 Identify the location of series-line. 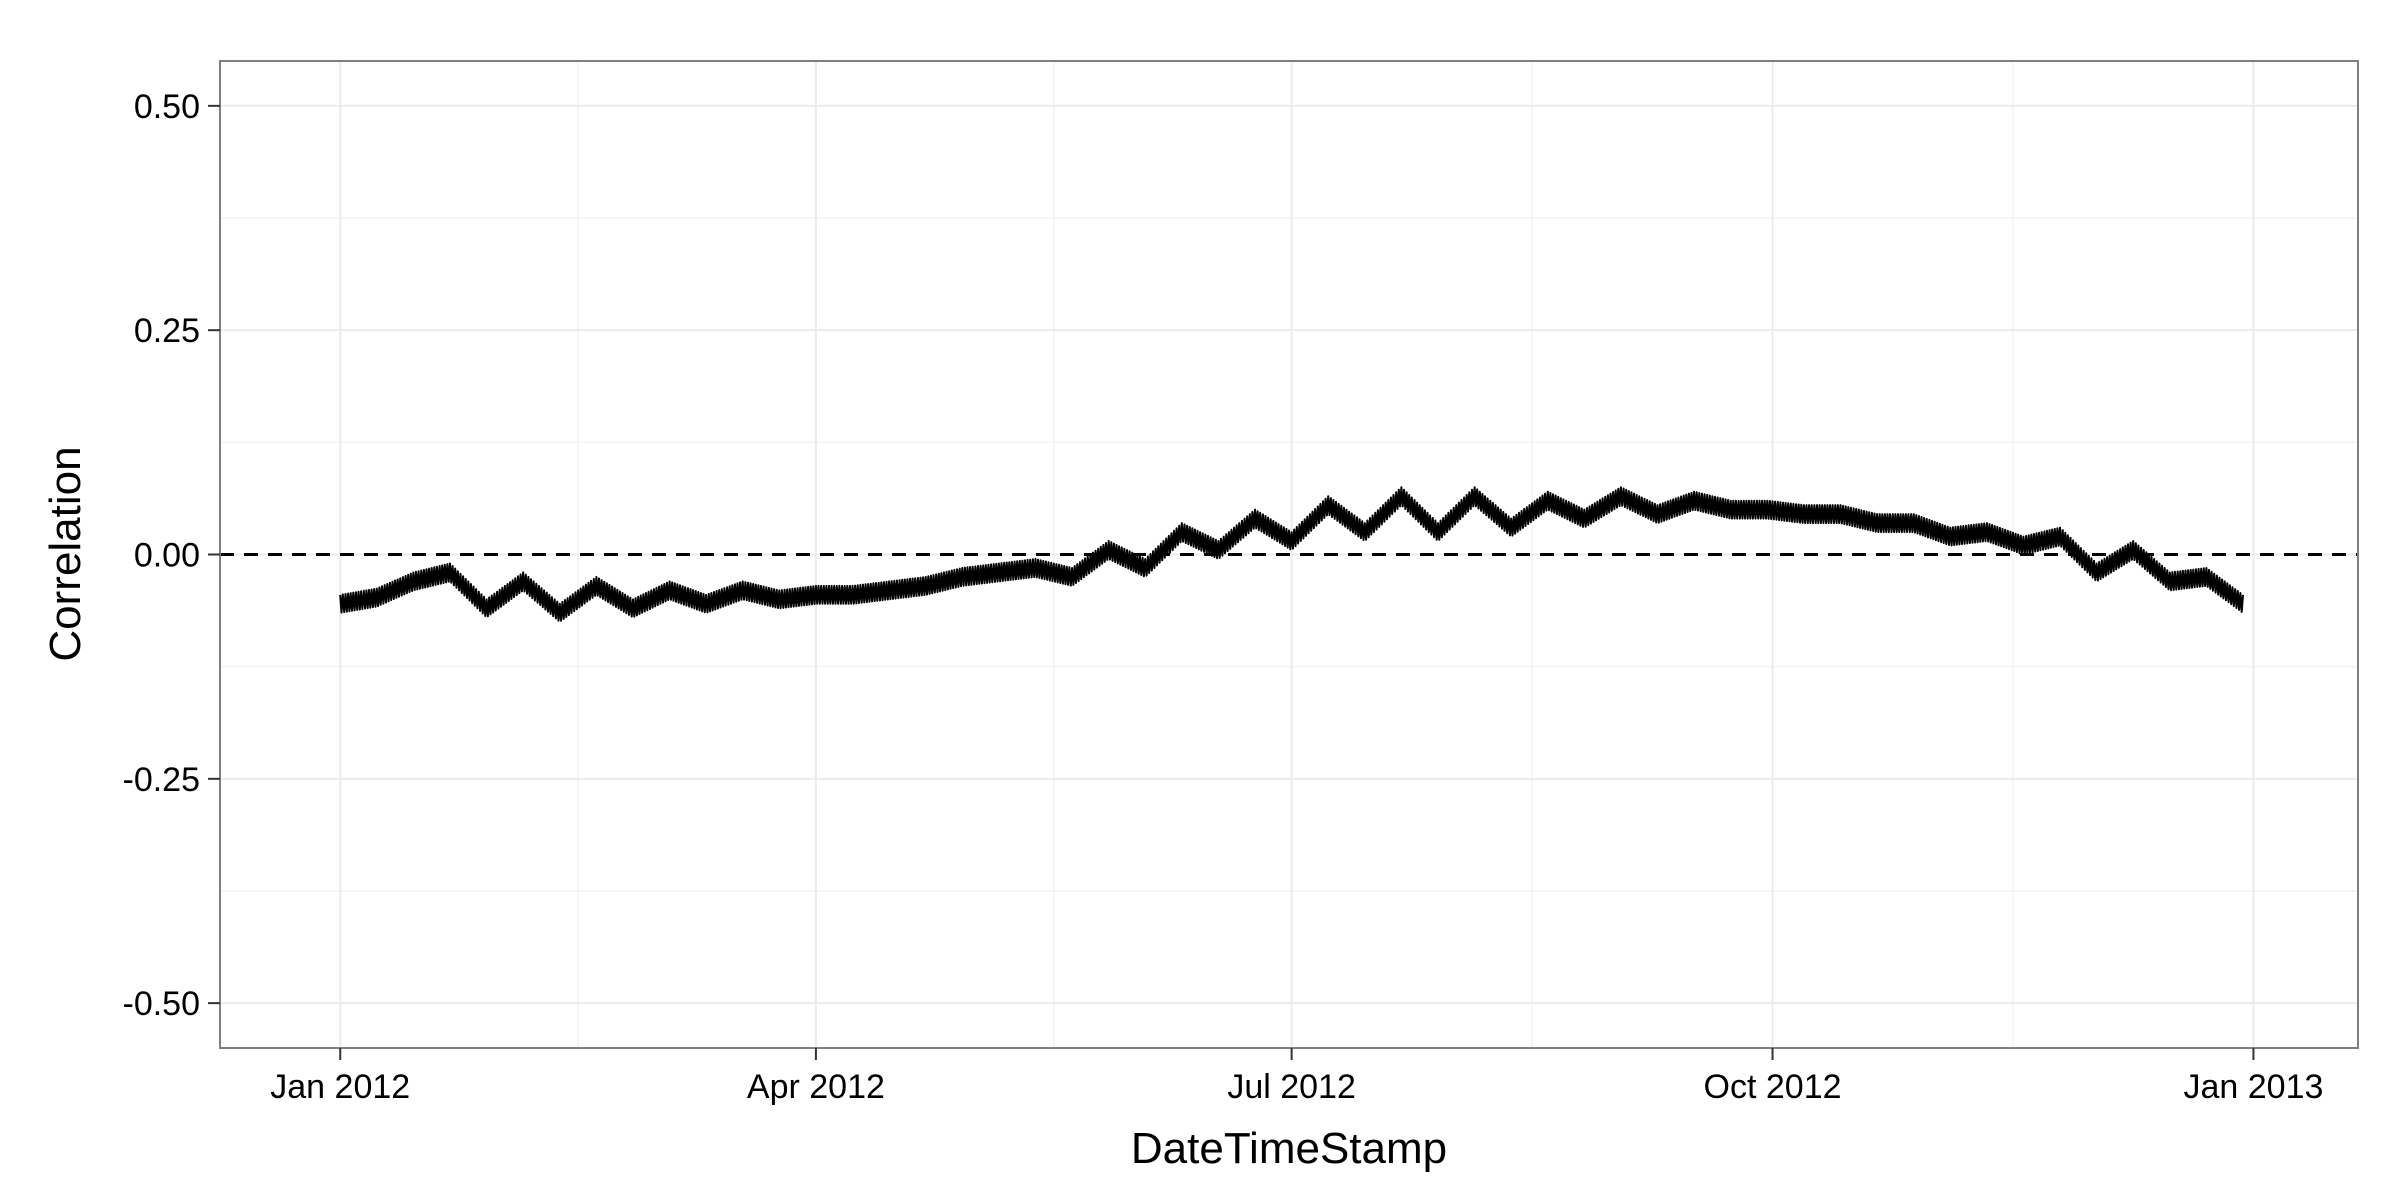
(1291, 554).